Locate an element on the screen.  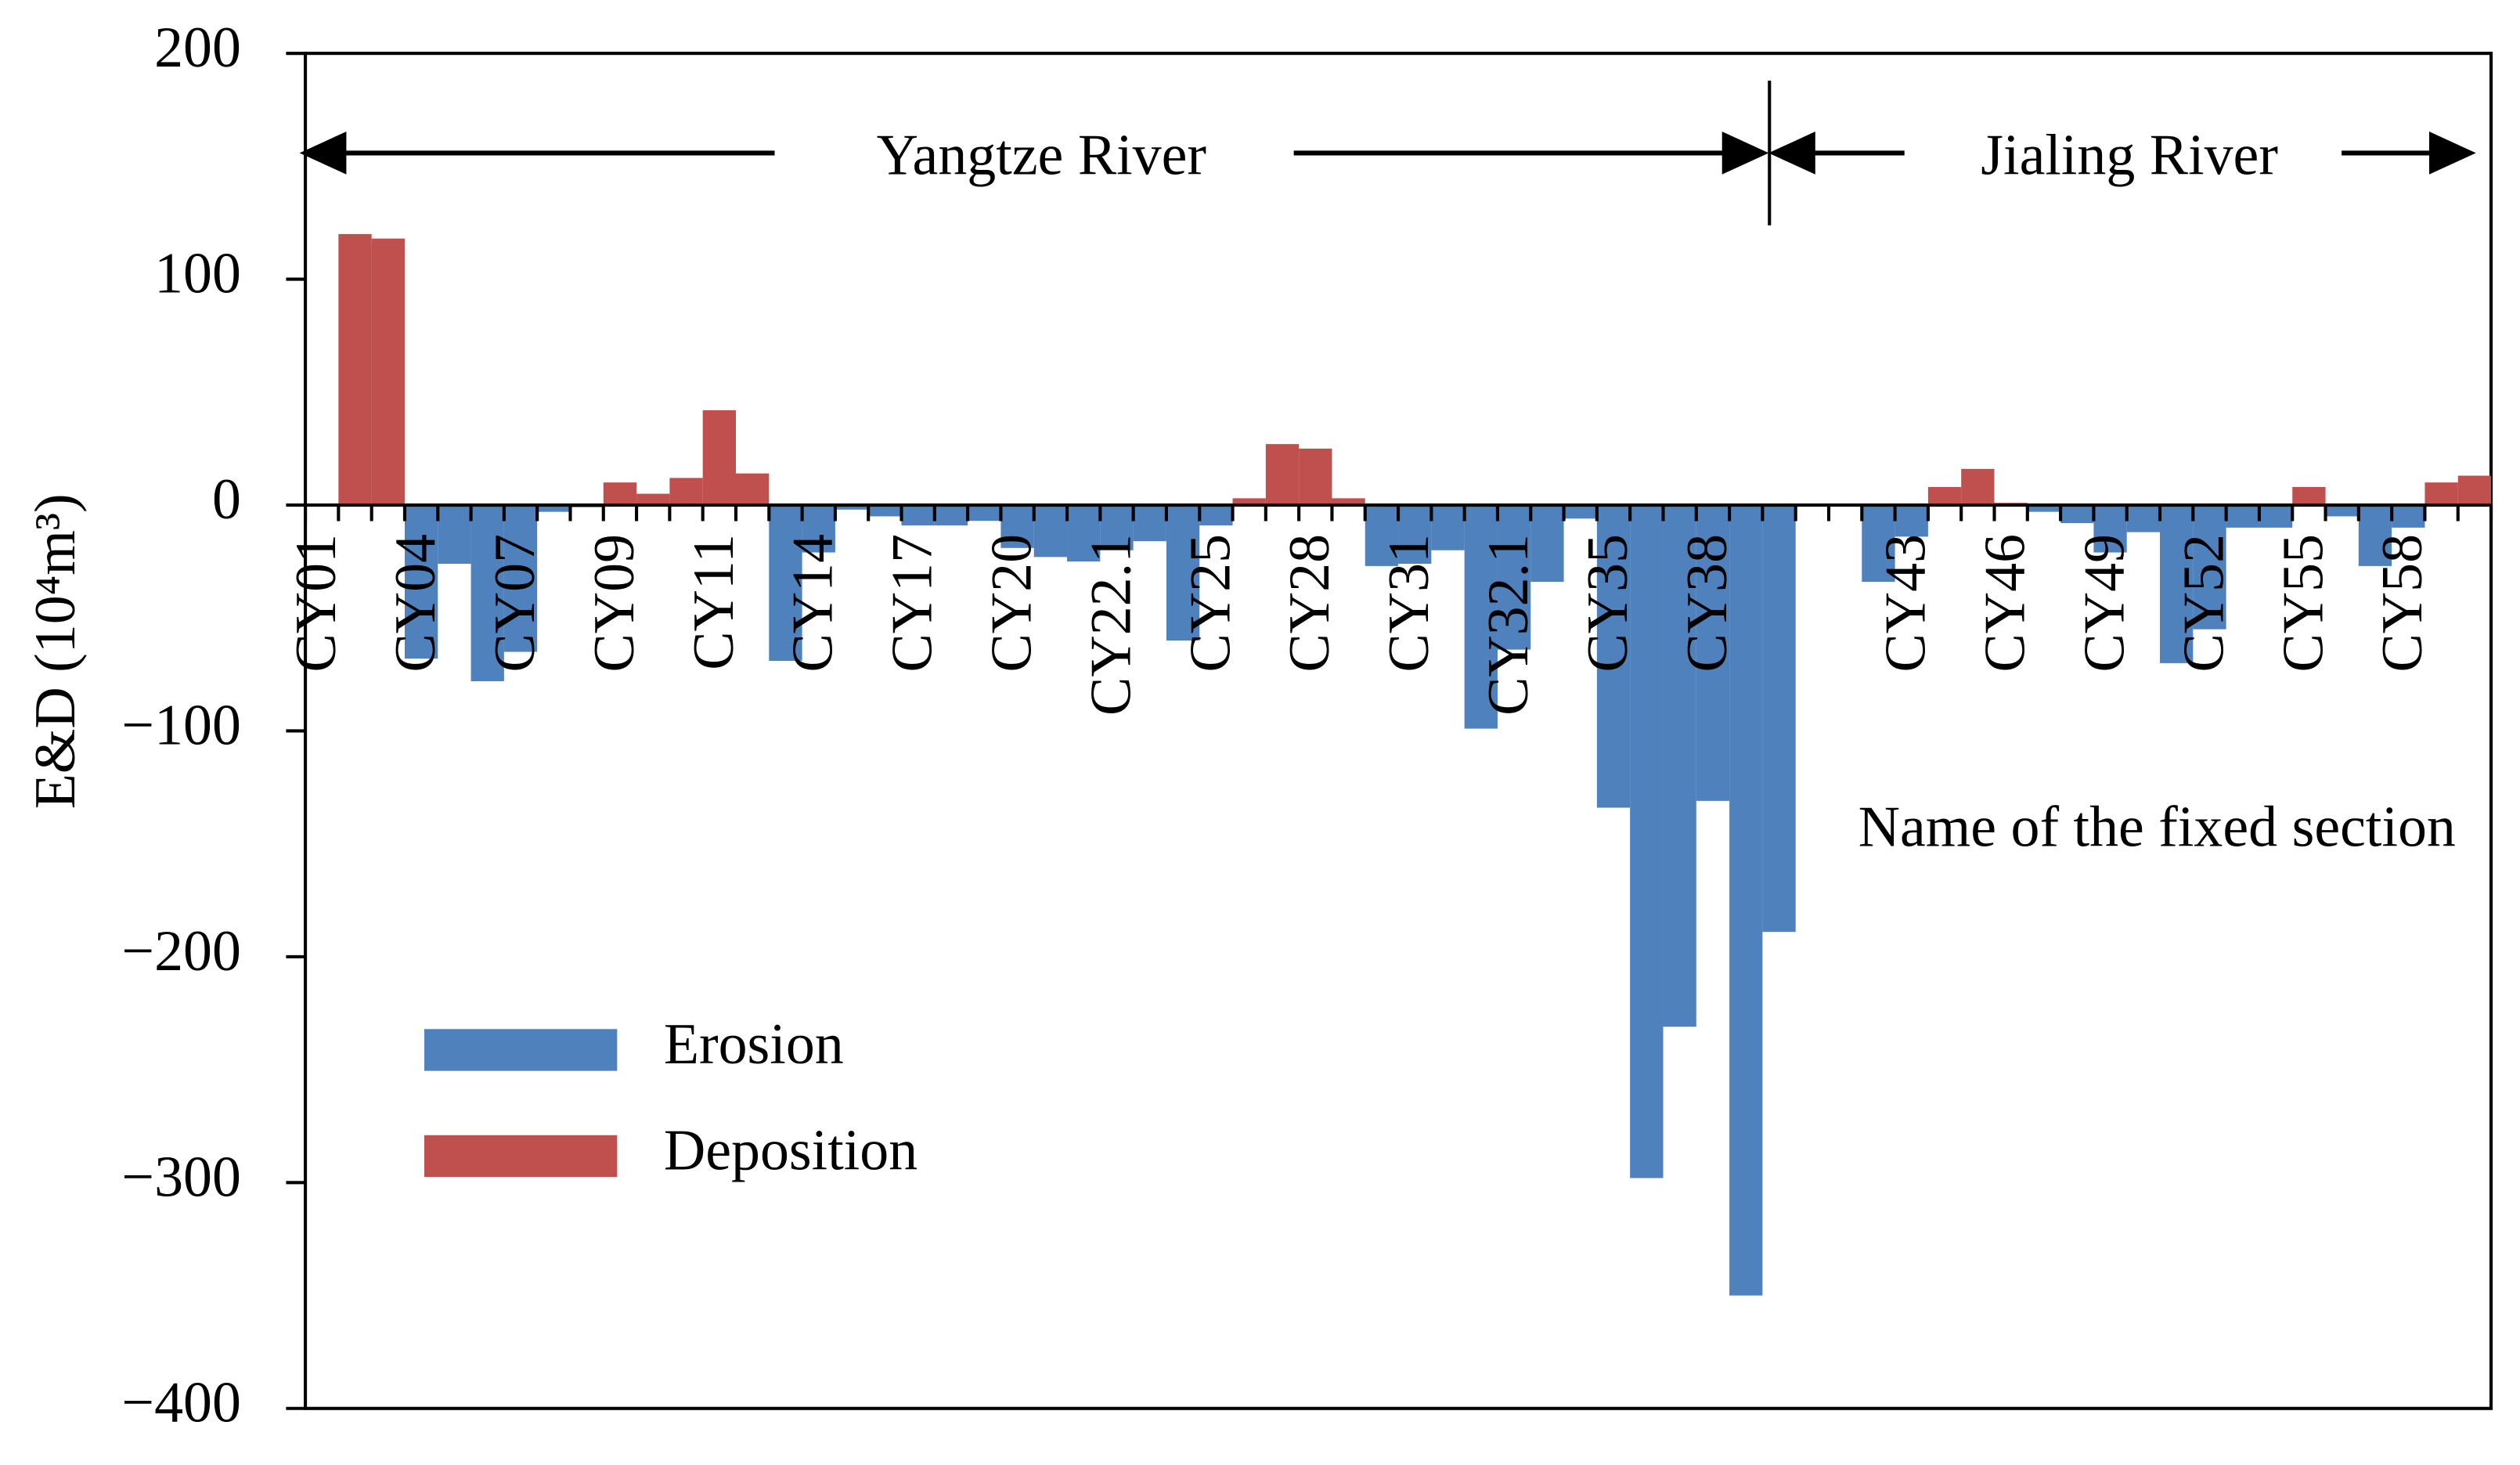
x-tick-label: CY22.1 is located at coordinates (1110, 625).